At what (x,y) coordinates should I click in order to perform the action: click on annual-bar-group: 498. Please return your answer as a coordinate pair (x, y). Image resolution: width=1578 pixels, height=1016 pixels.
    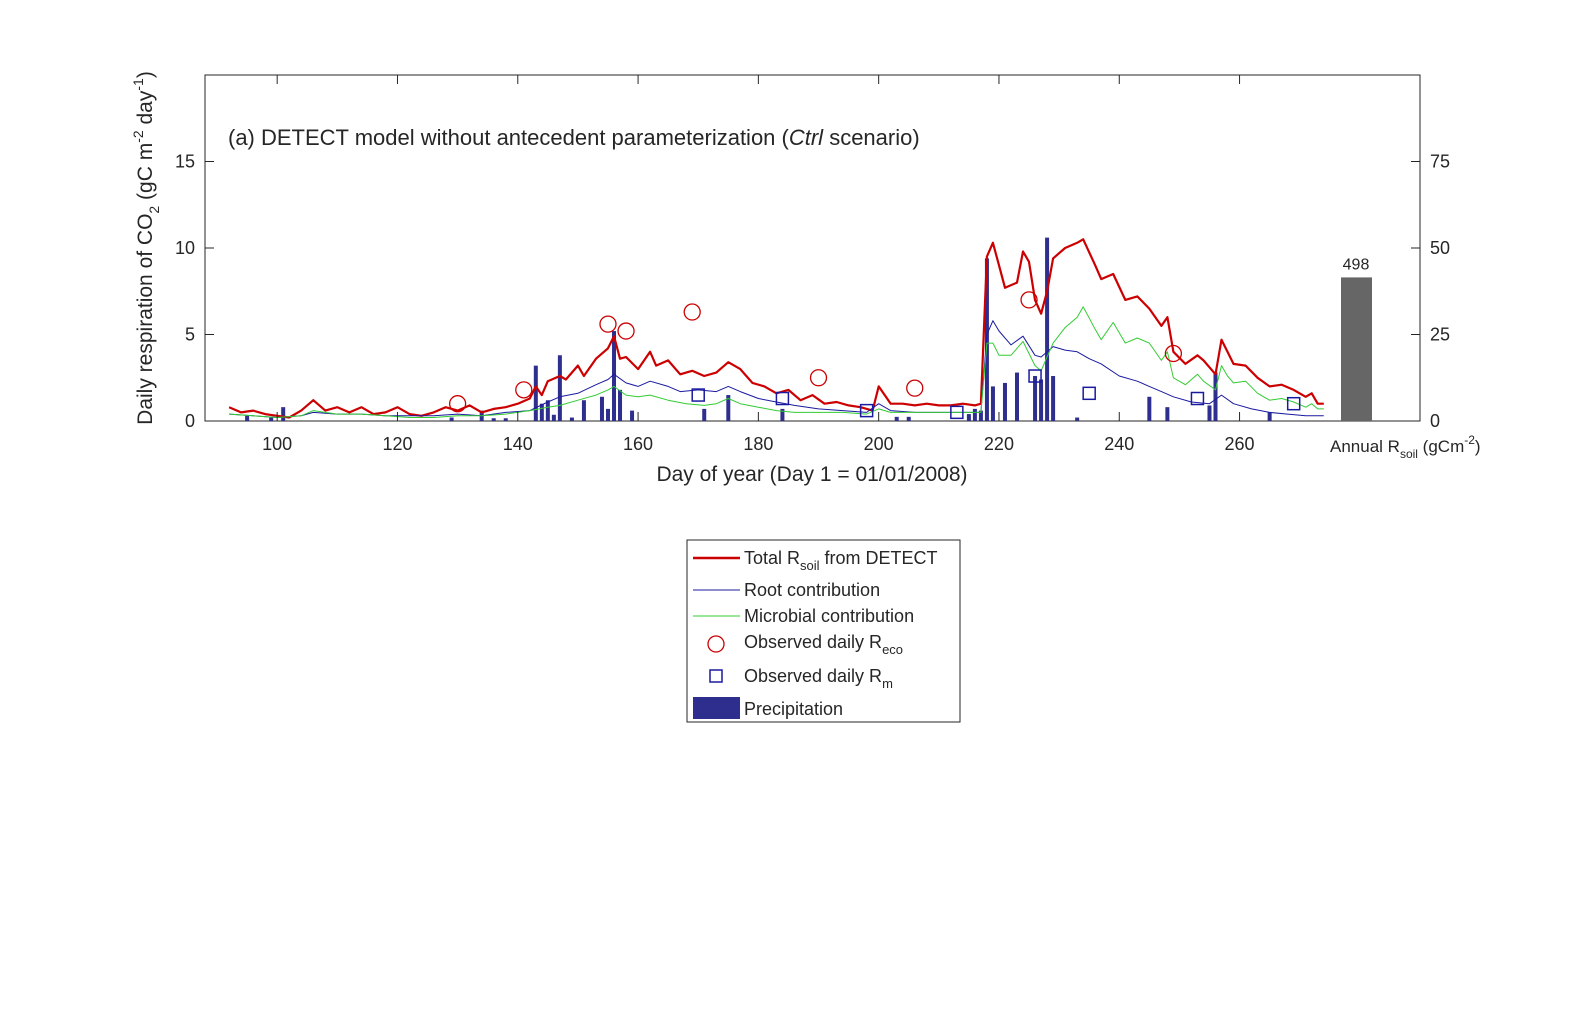
    Looking at the image, I should click on (1356, 338).